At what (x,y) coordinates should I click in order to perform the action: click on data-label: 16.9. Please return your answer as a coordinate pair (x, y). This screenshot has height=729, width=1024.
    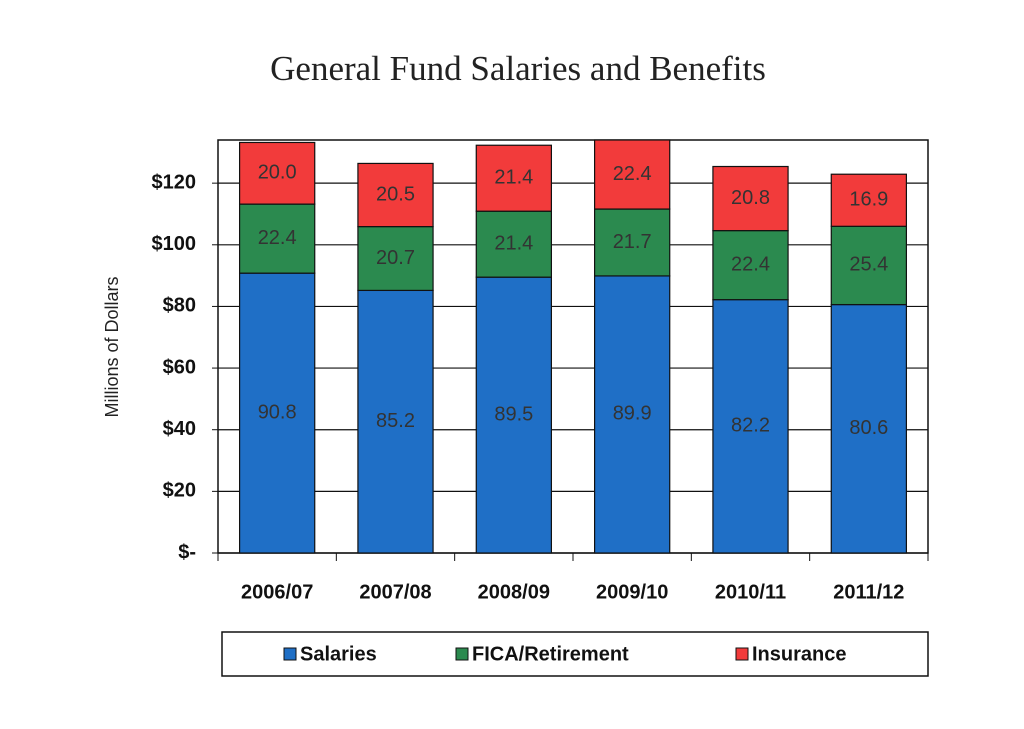
    Looking at the image, I should click on (868, 200).